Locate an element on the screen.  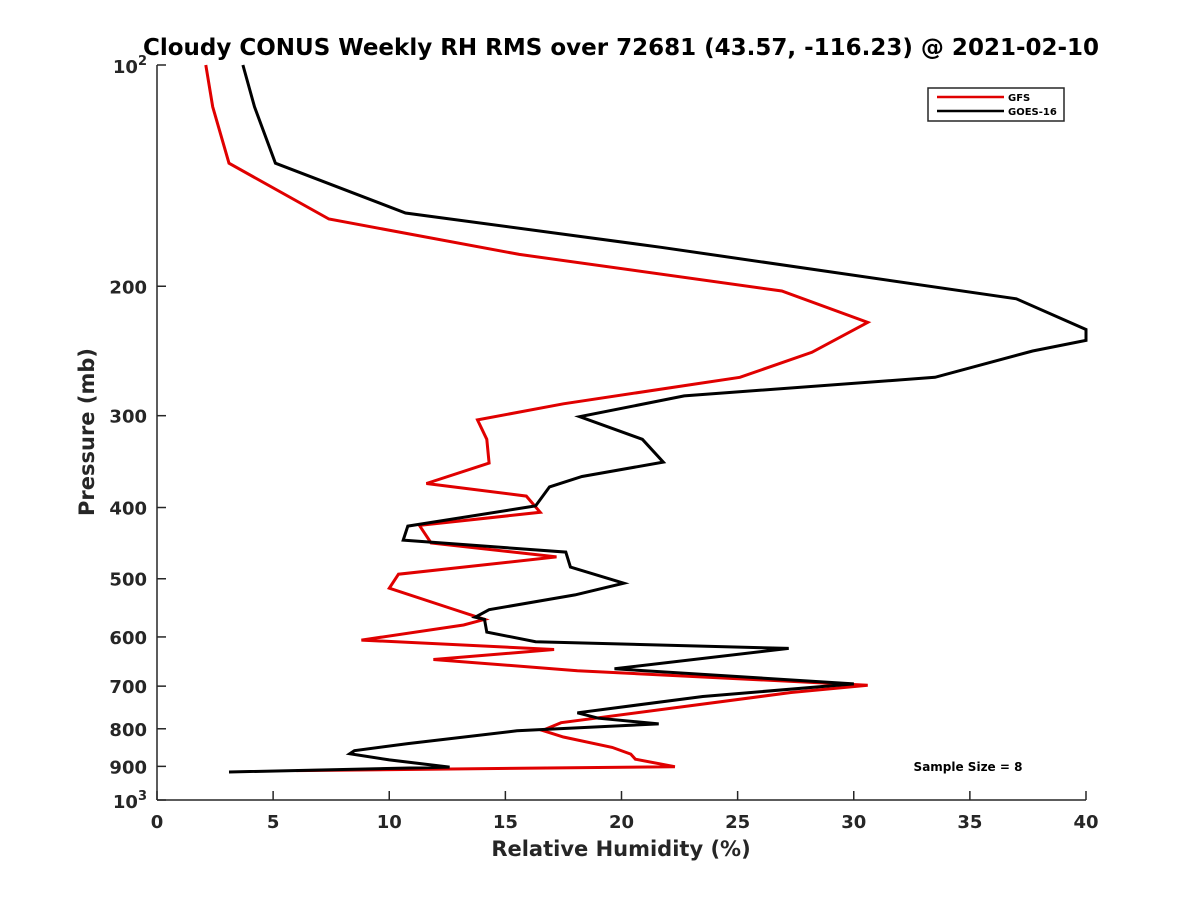
x-tick-label: 5 is located at coordinates (273, 822).